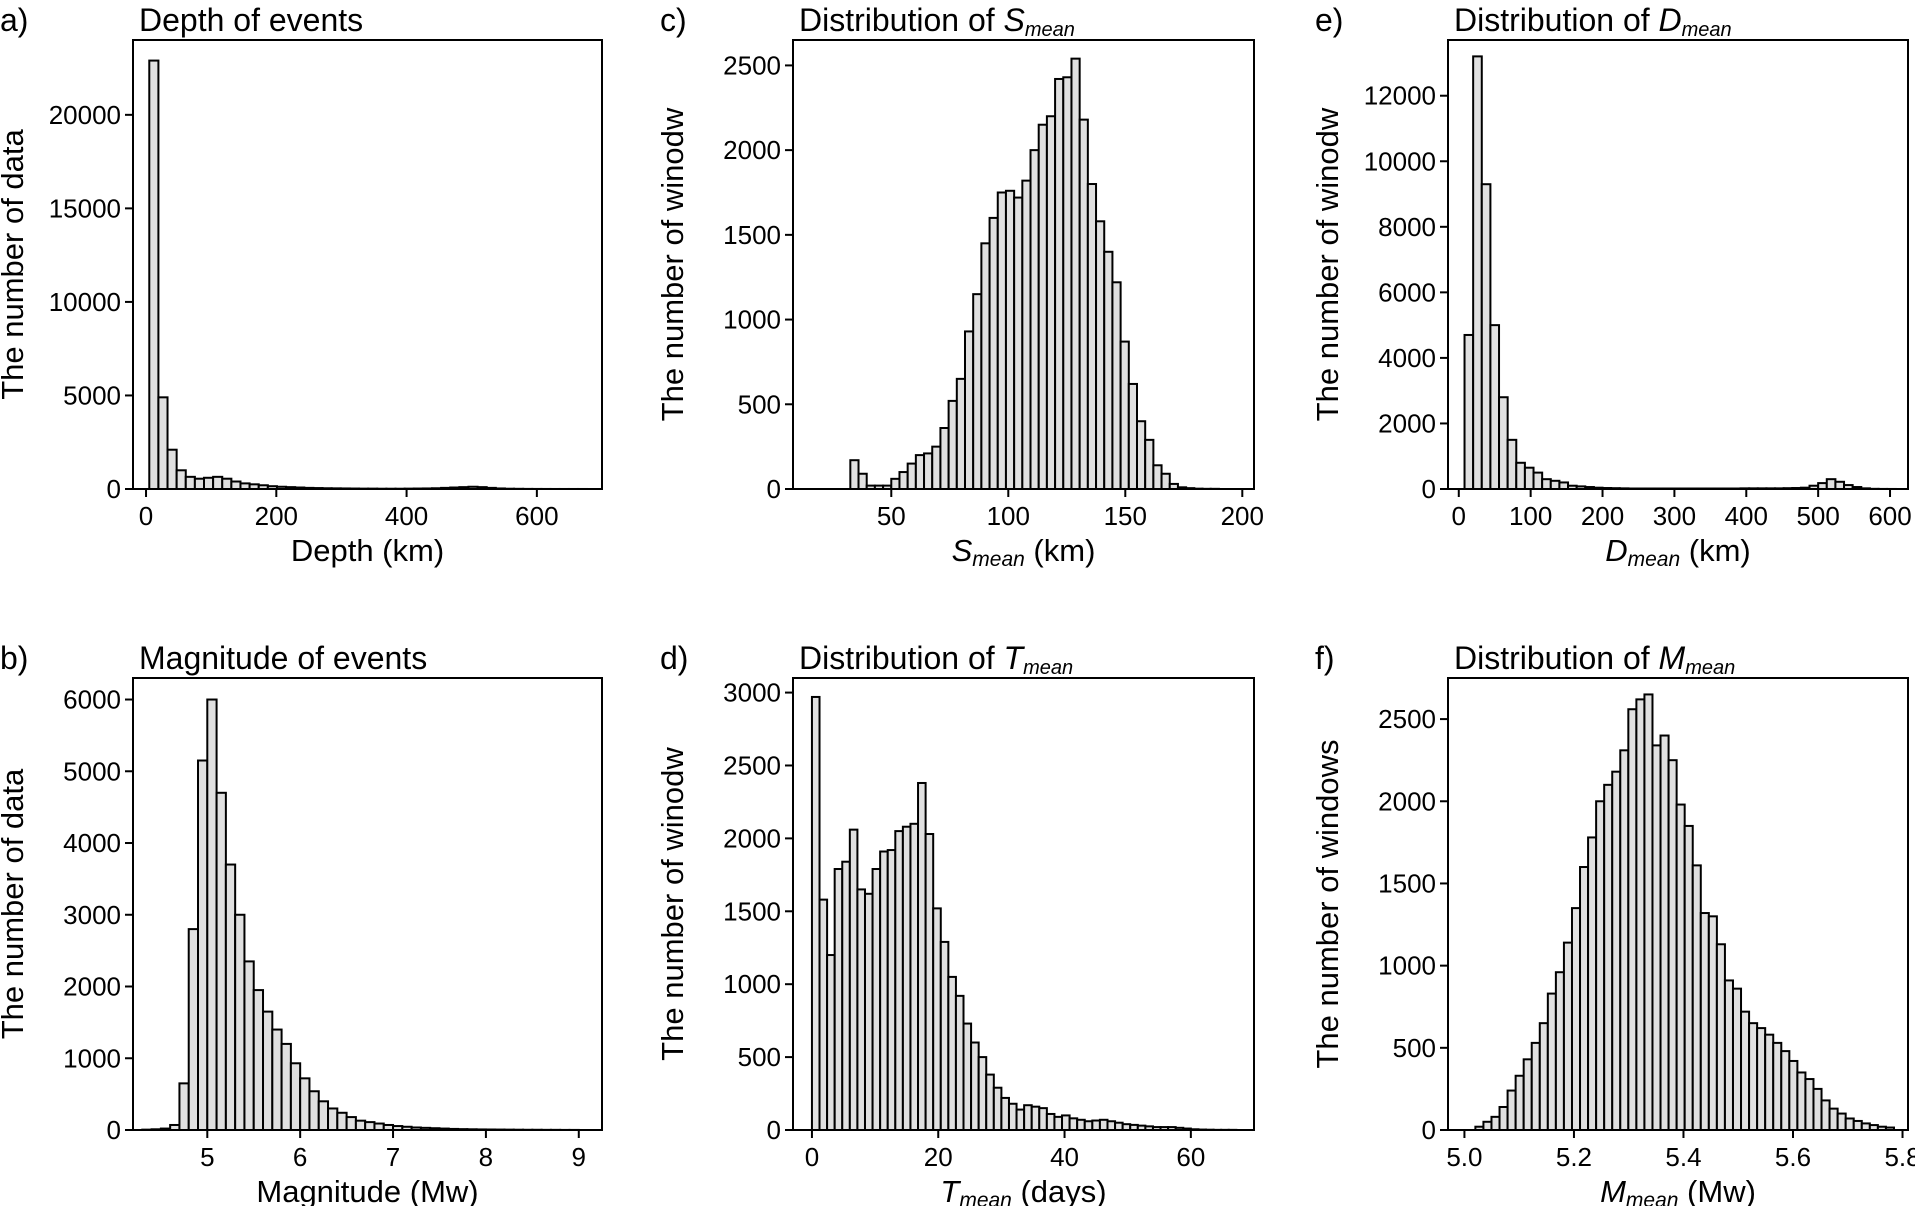 The height and width of the screenshot is (1206, 1915). Describe the element at coordinates (283, 658) in the screenshot. I see `panel-title-text: Magnitude of events` at that location.